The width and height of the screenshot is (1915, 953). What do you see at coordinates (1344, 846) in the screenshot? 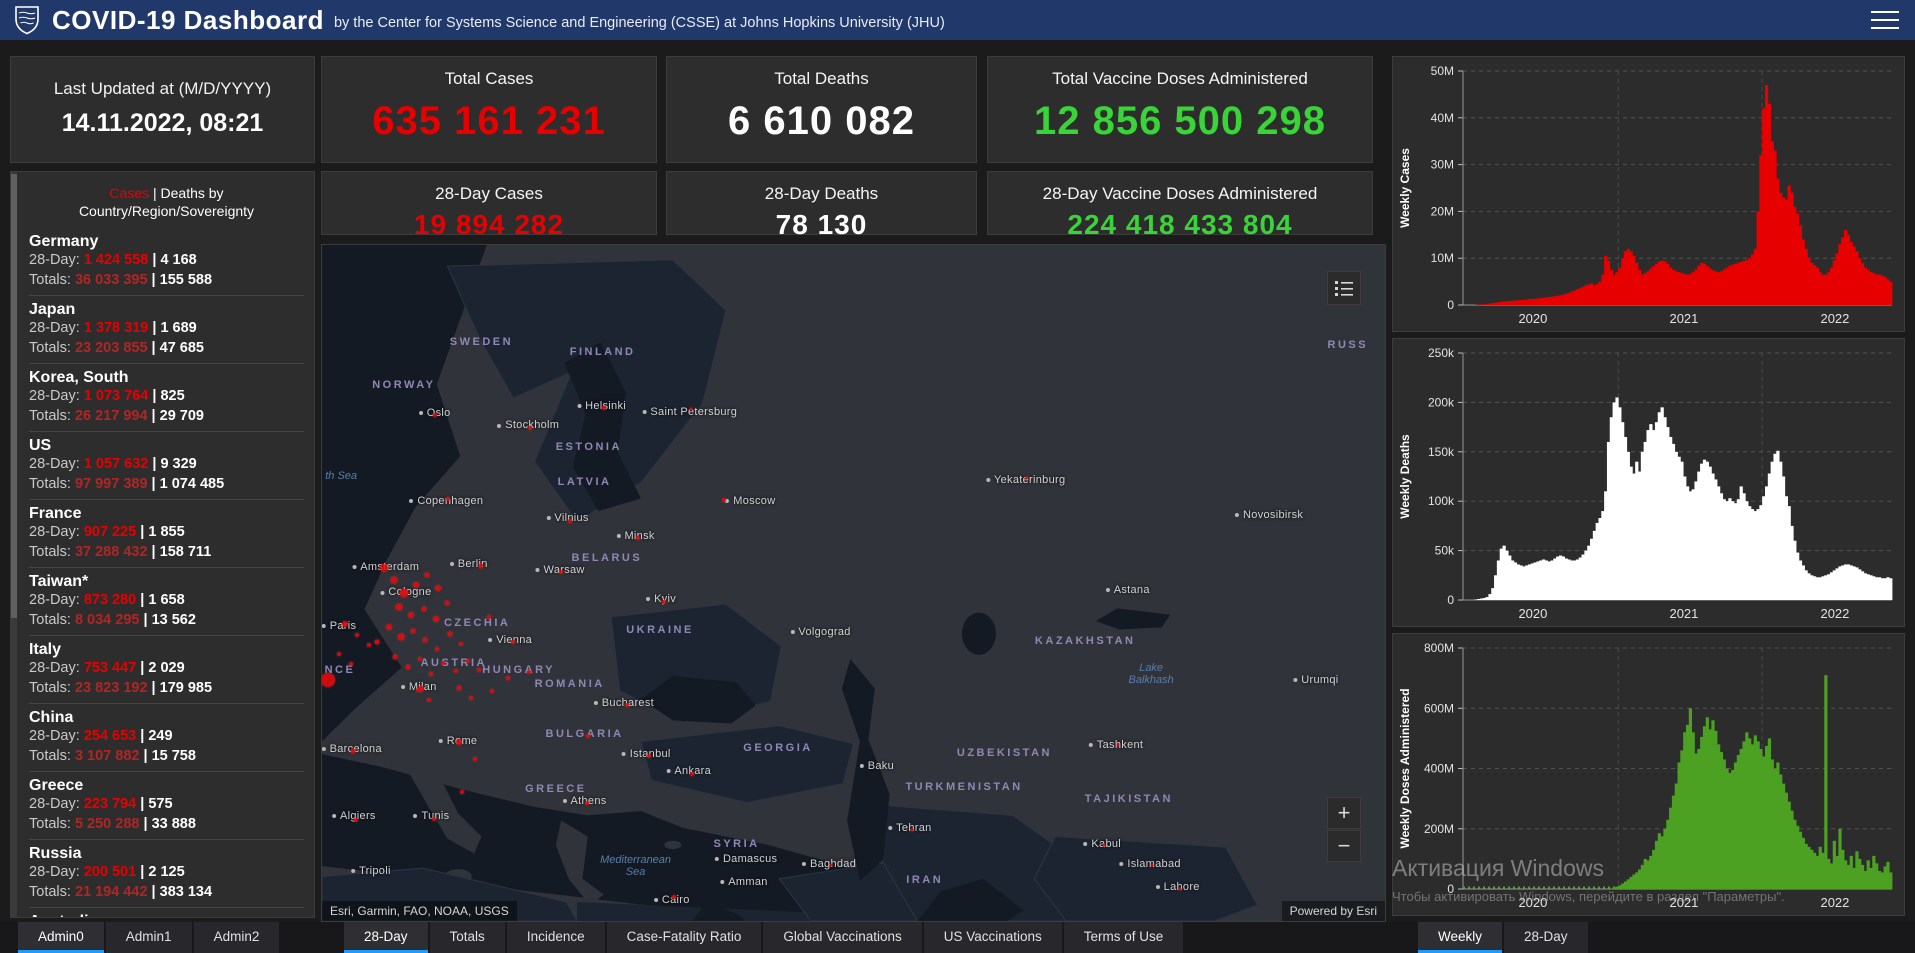
I see `map-zoom-out-button: −` at bounding box center [1344, 846].